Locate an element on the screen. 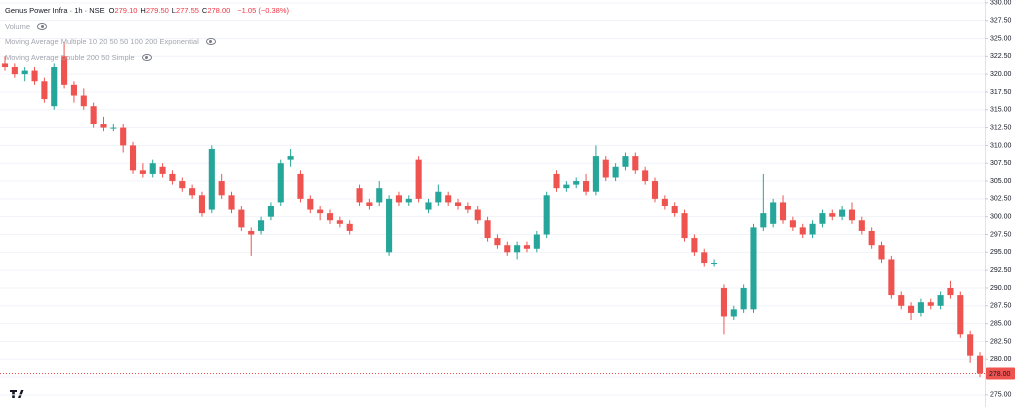 This screenshot has height=407, width=1024. ohlc-item: L277.55 is located at coordinates (187, 10).